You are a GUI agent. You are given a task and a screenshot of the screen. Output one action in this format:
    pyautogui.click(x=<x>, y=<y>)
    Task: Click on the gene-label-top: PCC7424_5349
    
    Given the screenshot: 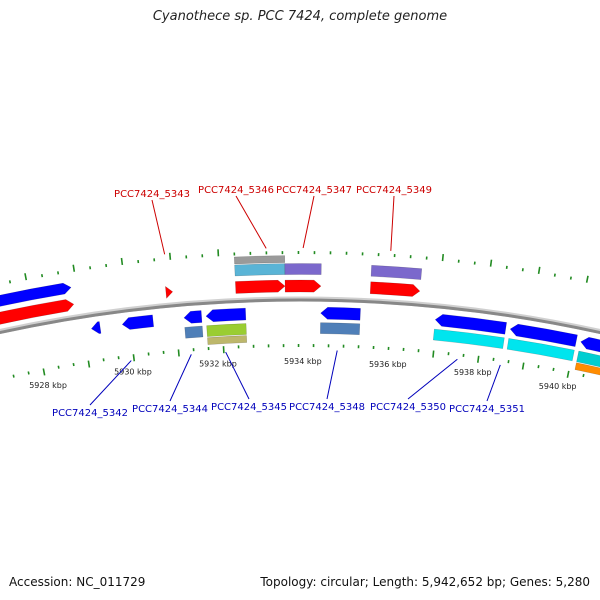 What is the action you would take?
    pyautogui.click(x=394, y=190)
    